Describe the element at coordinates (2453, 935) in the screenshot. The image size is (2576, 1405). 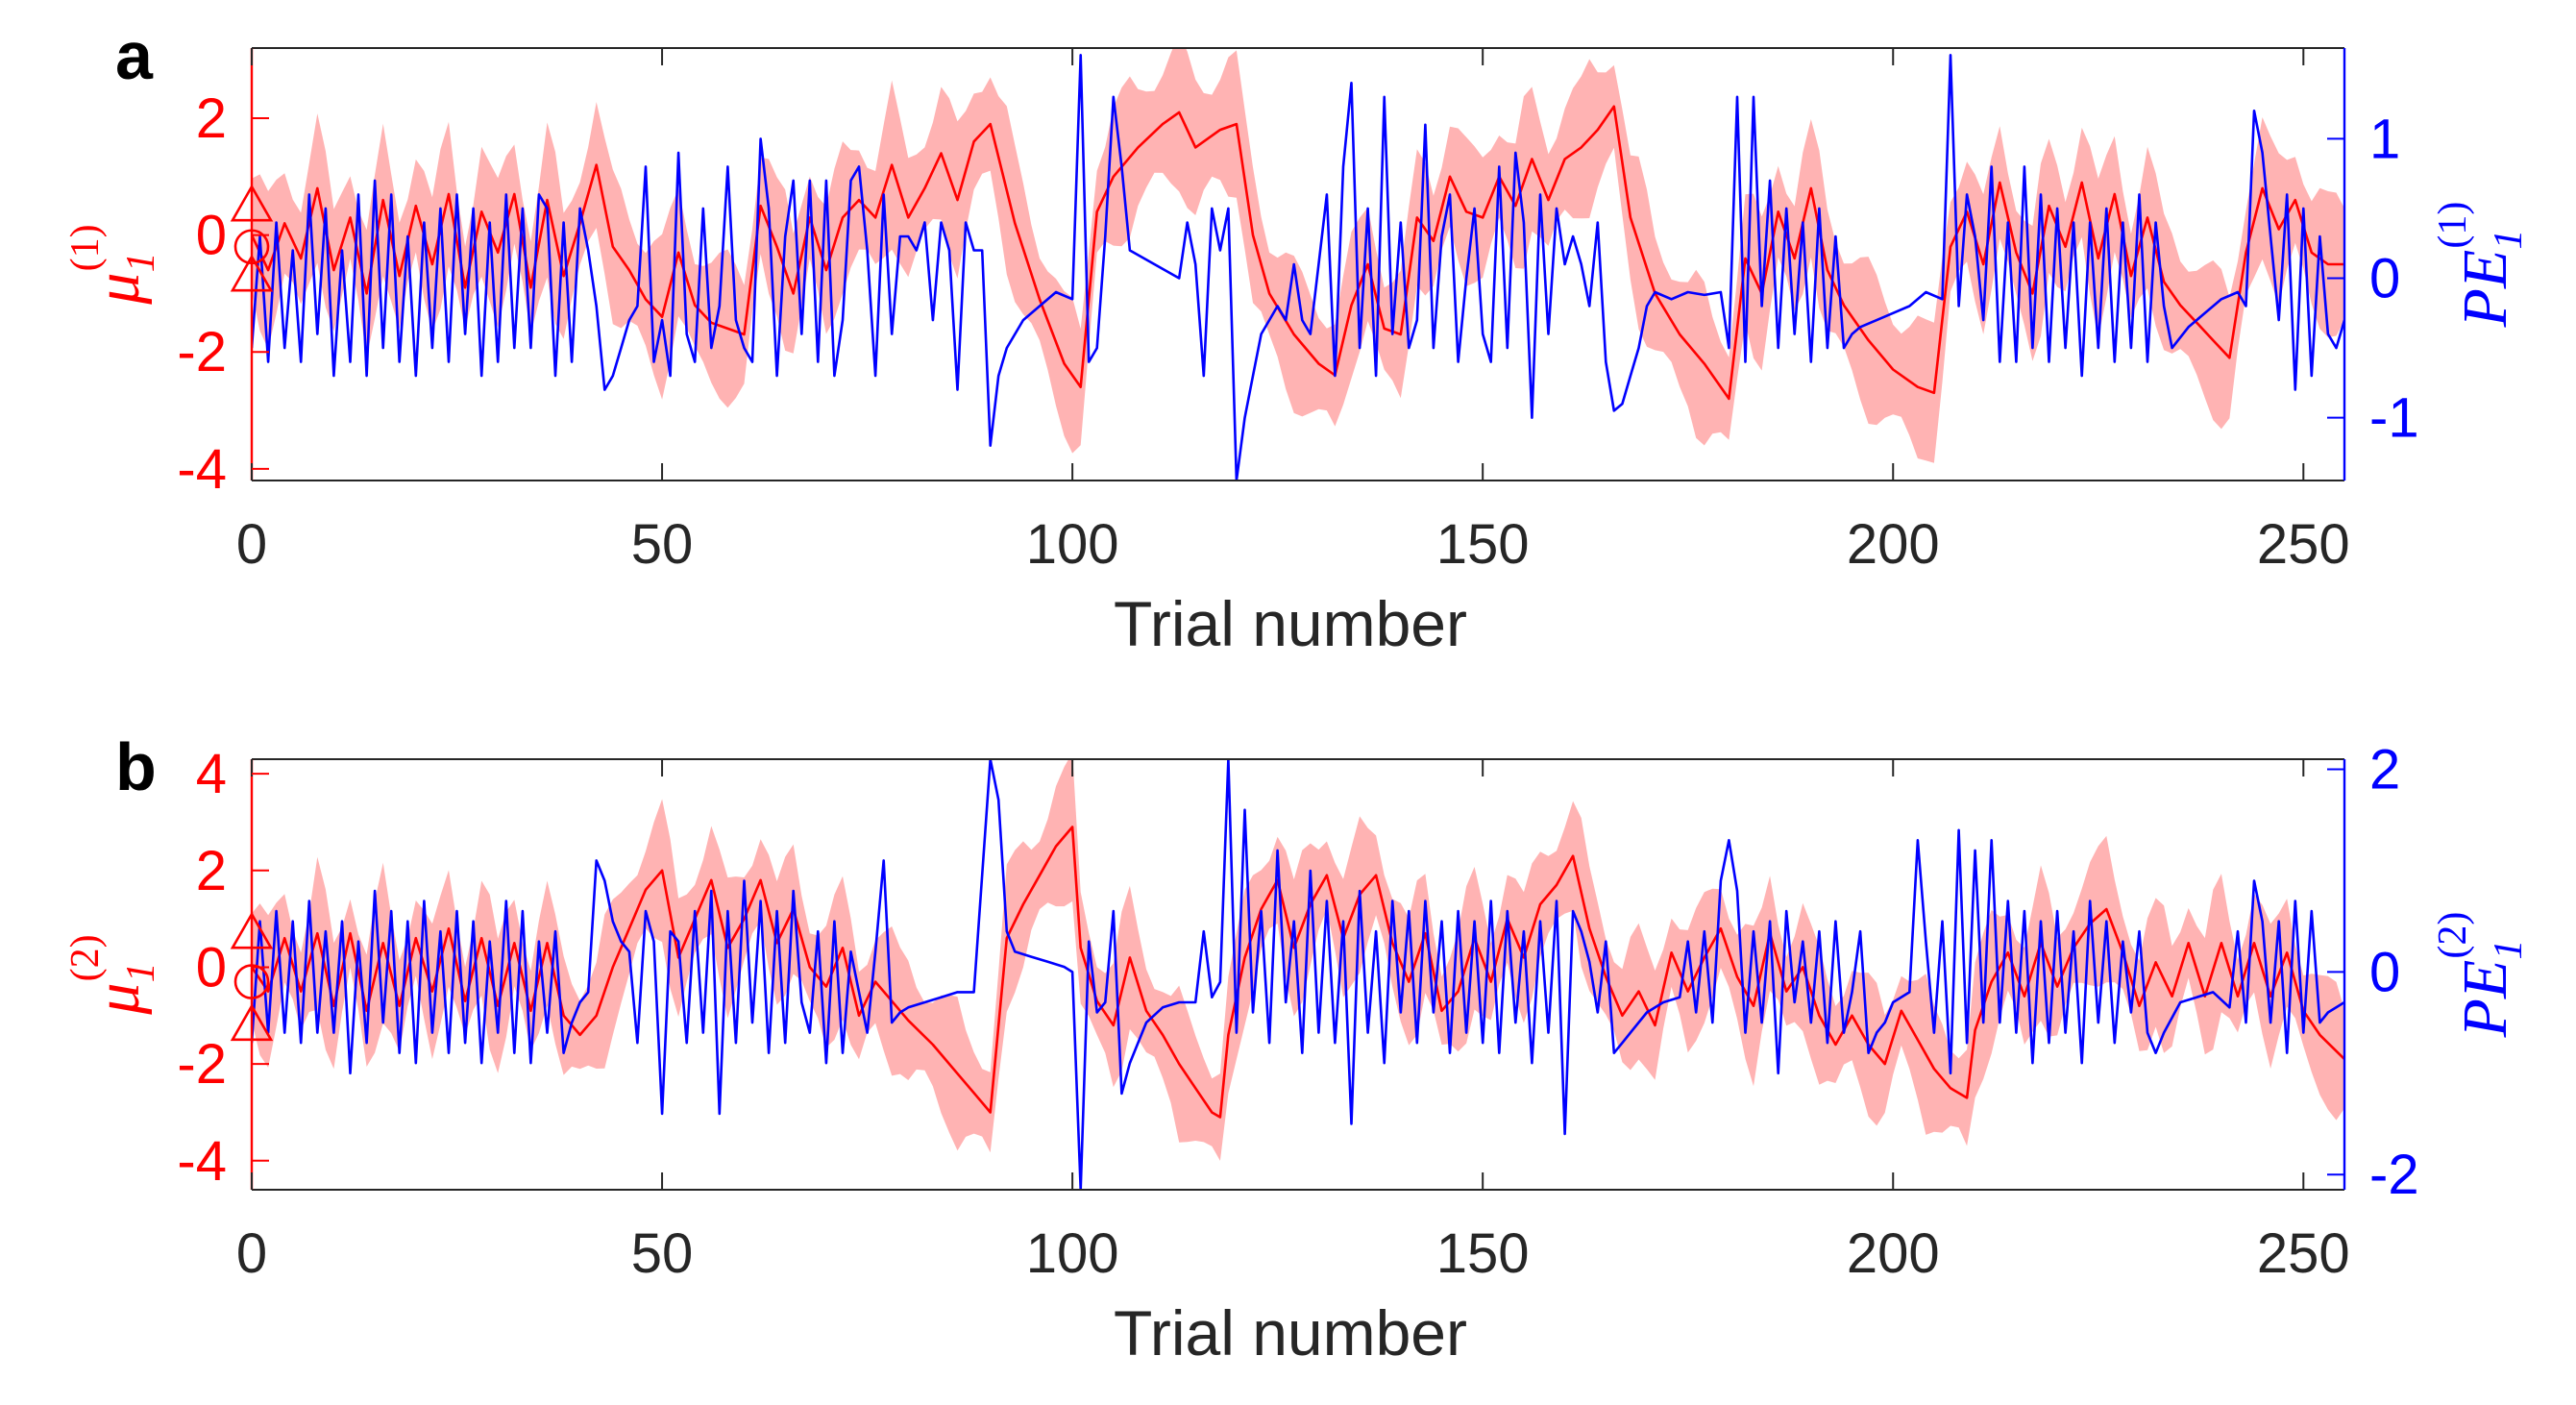
I see `y-label-right-sup: (2)` at that location.